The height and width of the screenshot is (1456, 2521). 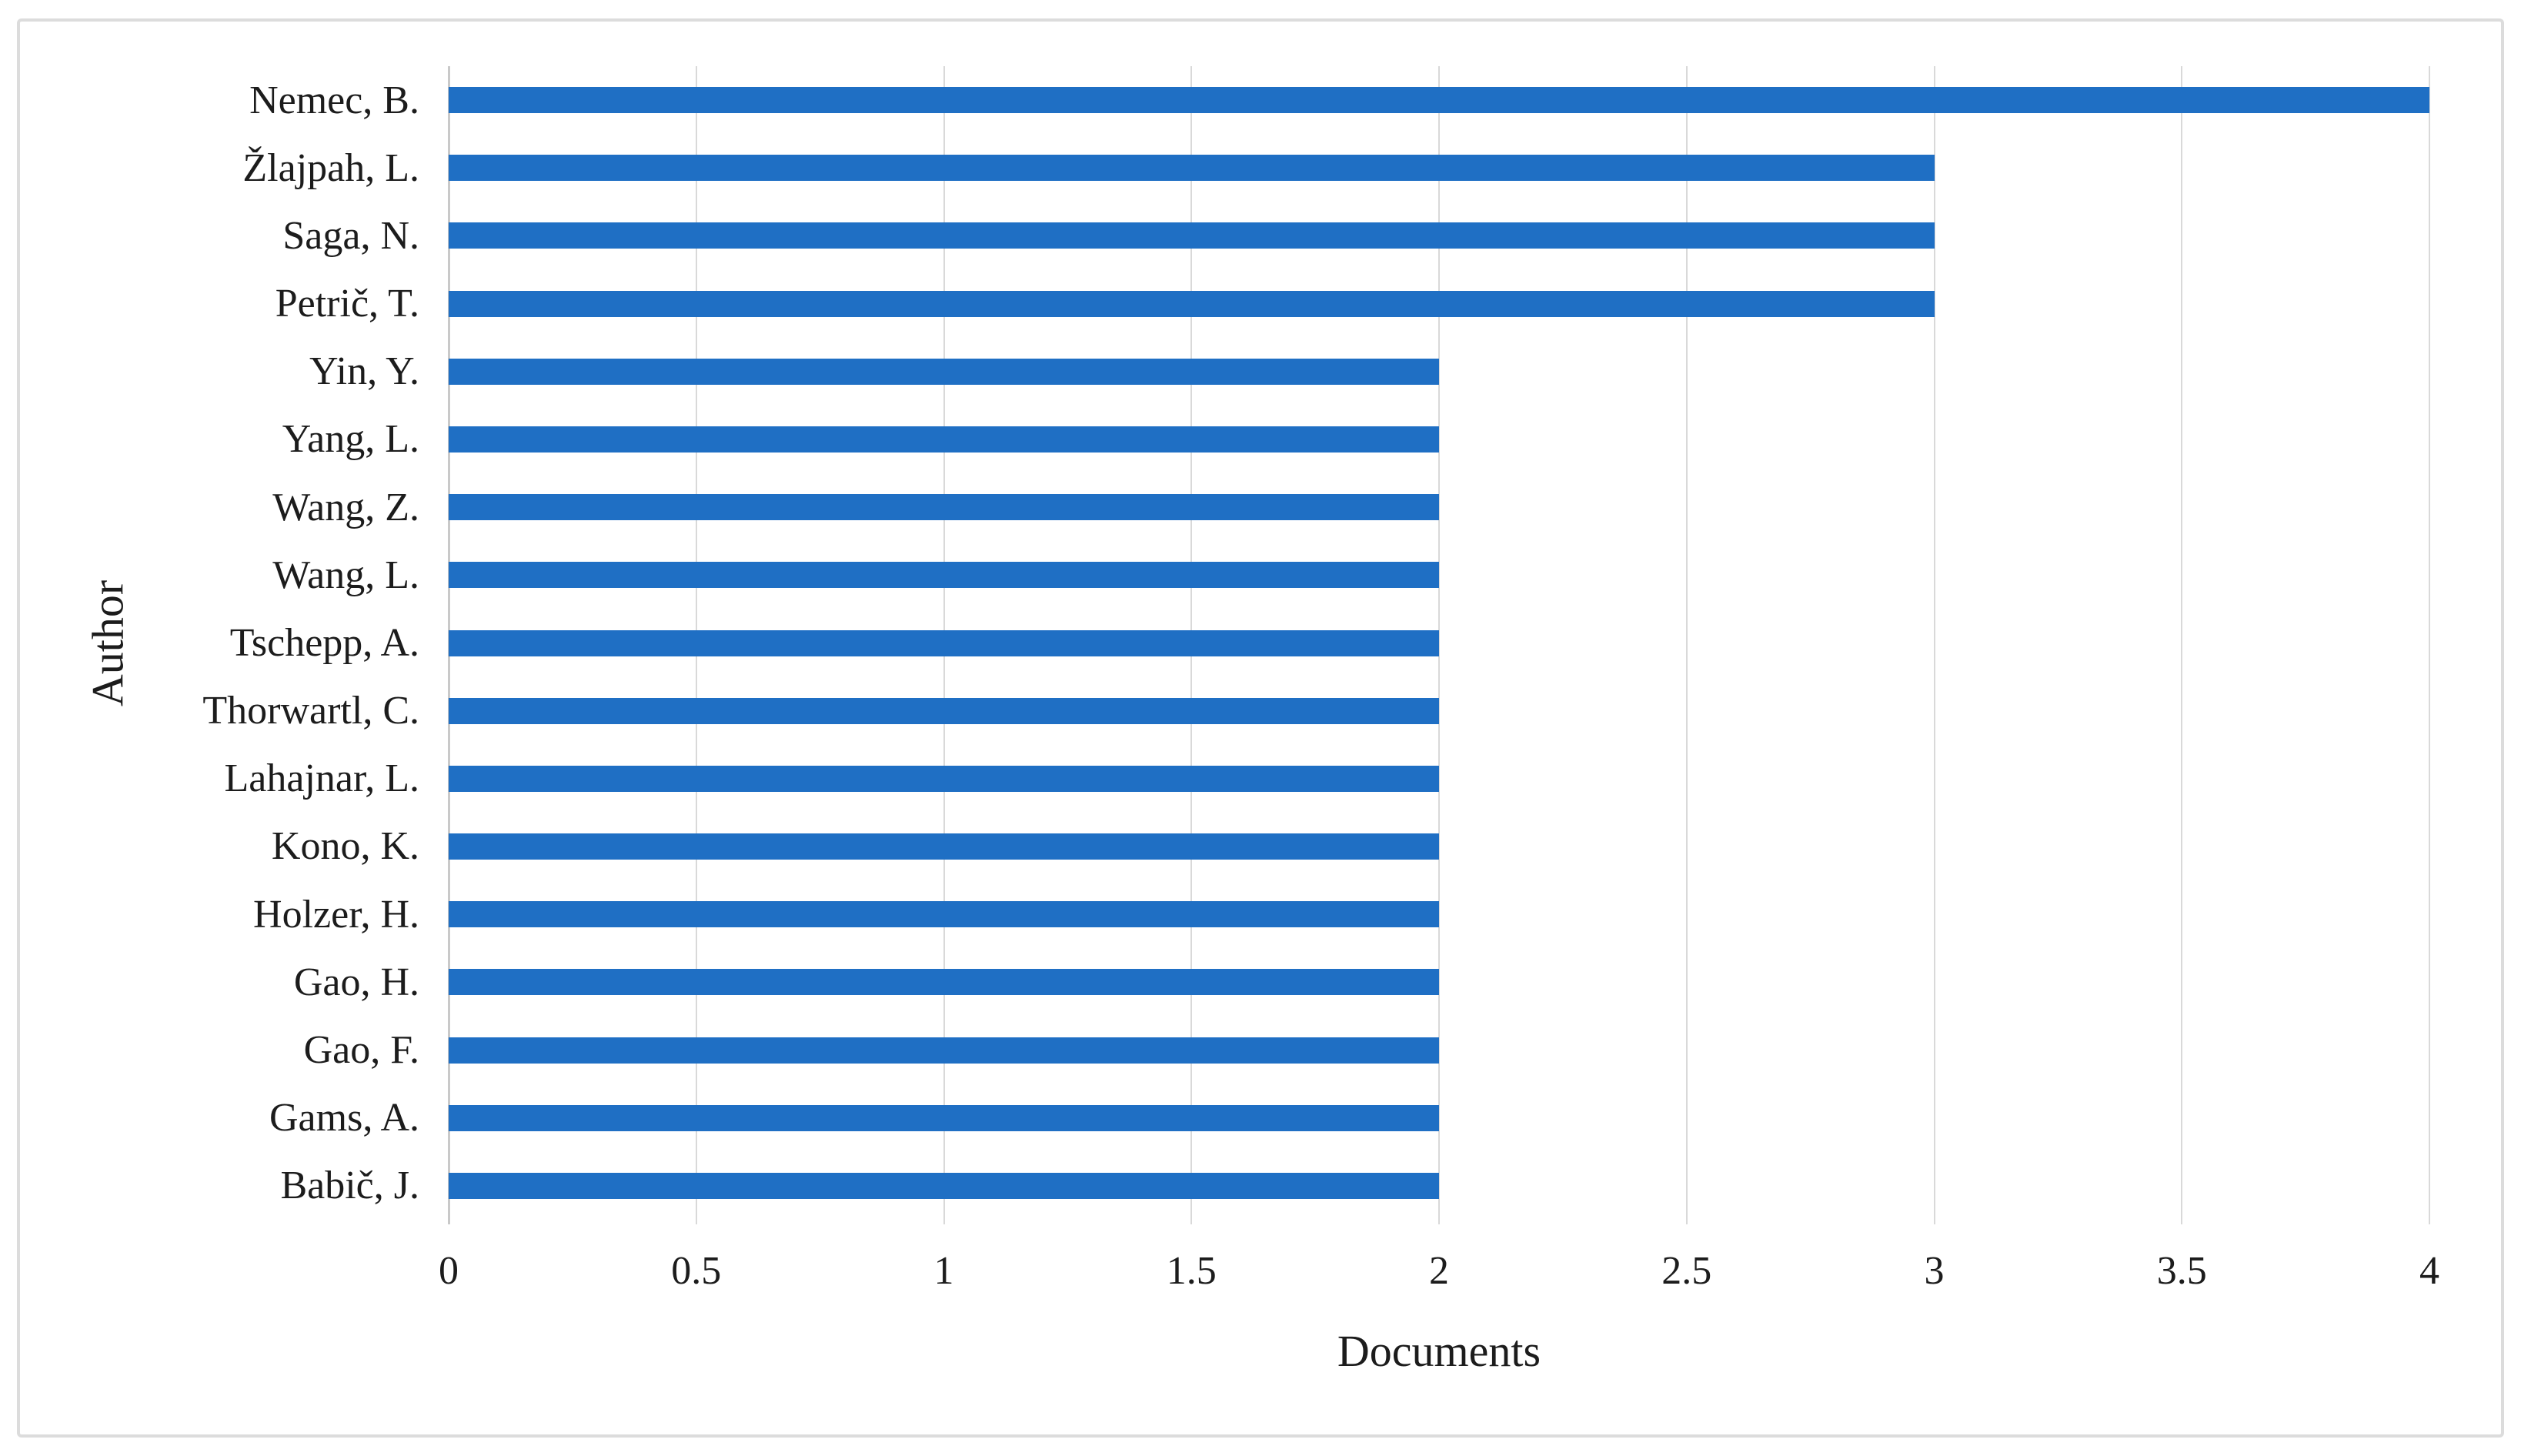 What do you see at coordinates (2429, 1271) in the screenshot?
I see `x-tick-label: 4` at bounding box center [2429, 1271].